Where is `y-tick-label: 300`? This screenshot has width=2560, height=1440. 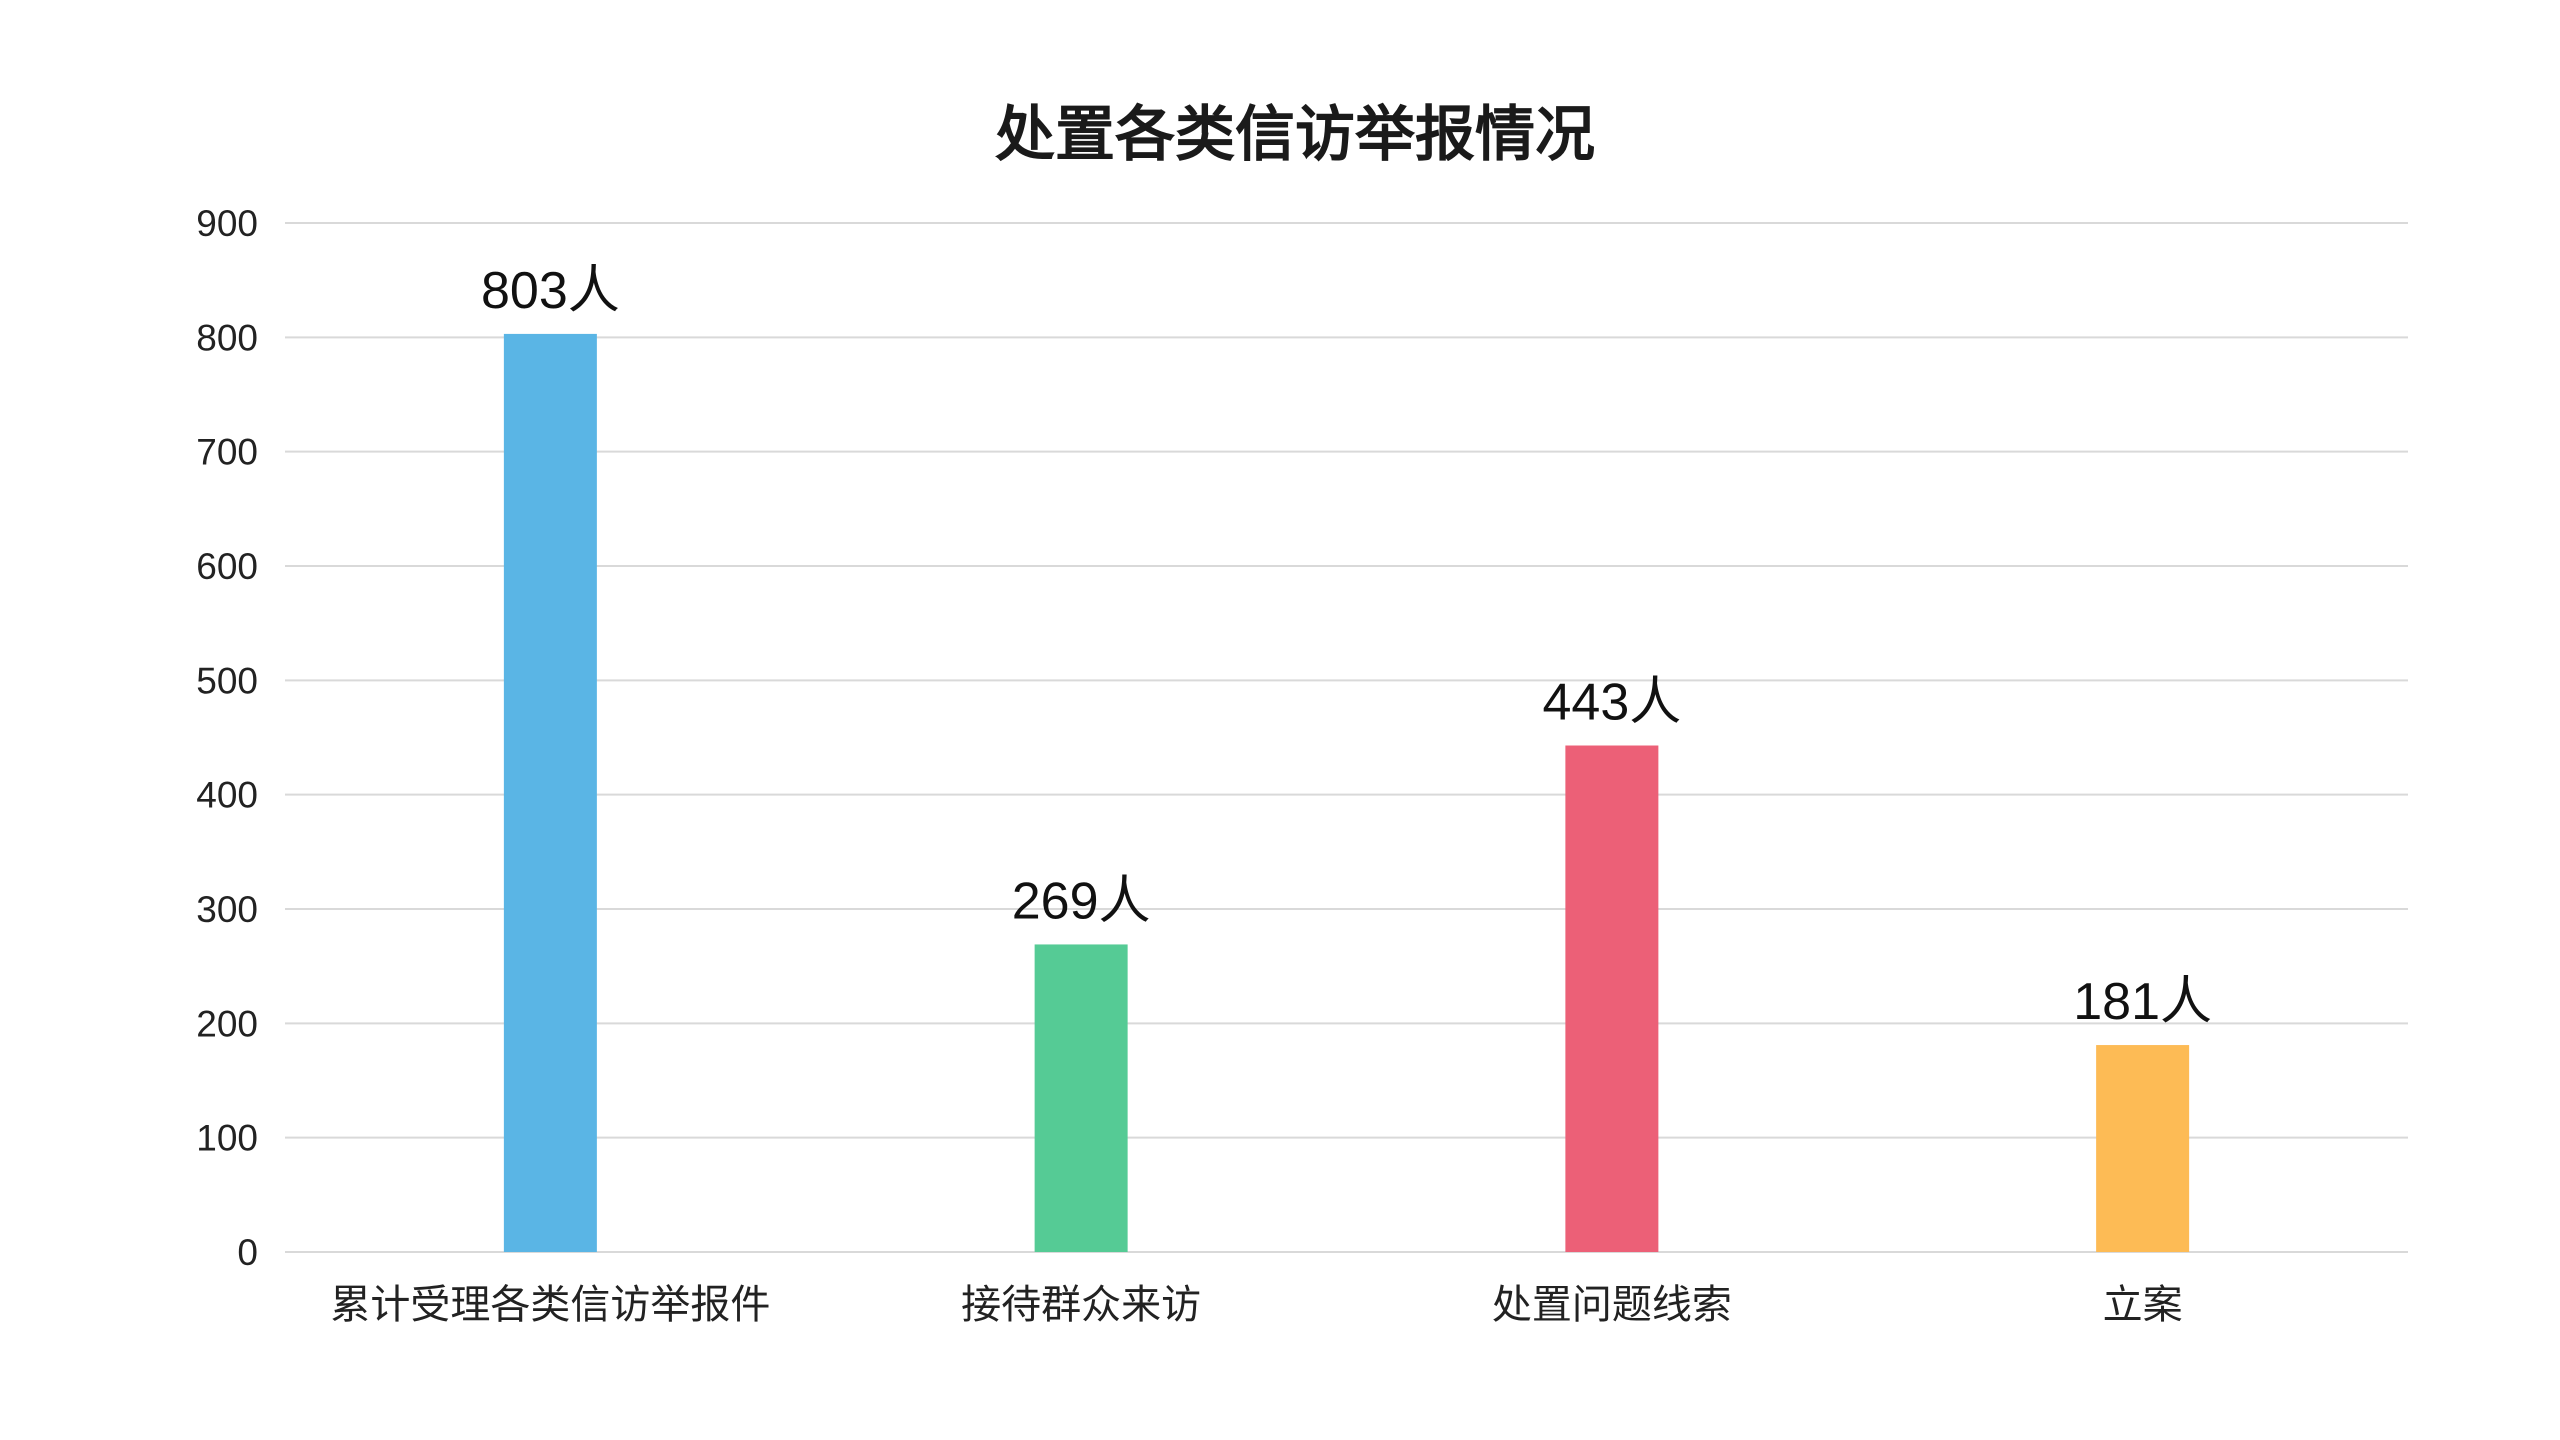
y-tick-label: 300 is located at coordinates (227, 909).